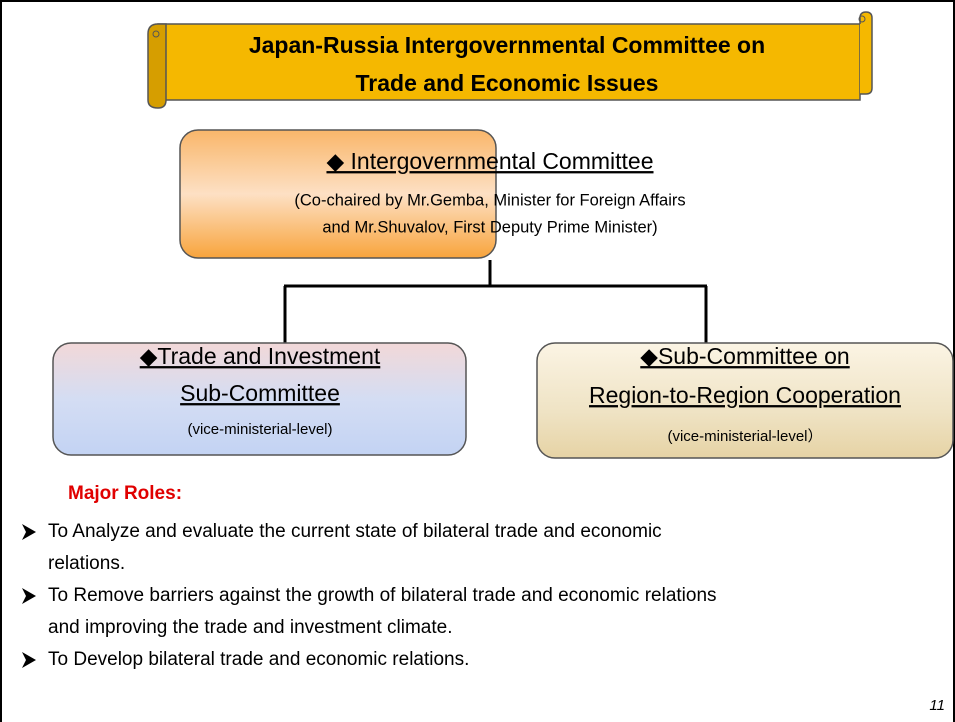 The image size is (955, 722). Describe the element at coordinates (937, 705) in the screenshot. I see `page-number: 11` at that location.